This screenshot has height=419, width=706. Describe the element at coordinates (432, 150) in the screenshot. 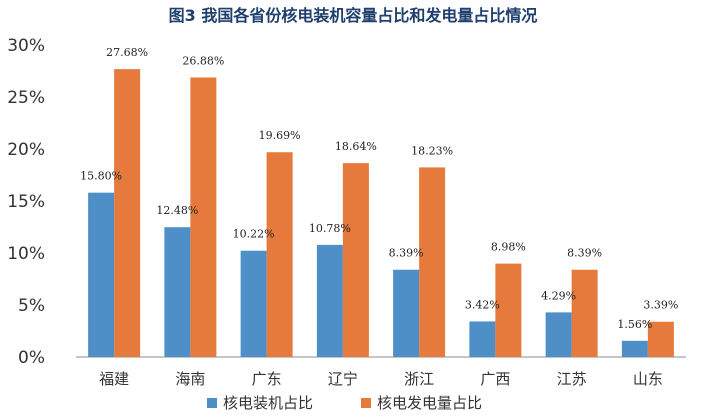

I see `data-label: 18.23%` at that location.